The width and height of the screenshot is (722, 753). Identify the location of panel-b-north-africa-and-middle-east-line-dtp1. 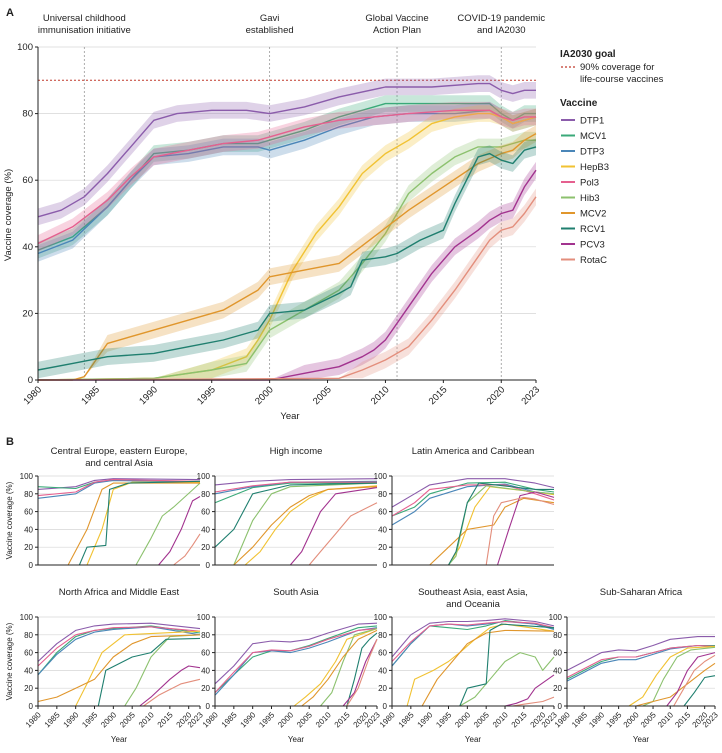
(119, 642).